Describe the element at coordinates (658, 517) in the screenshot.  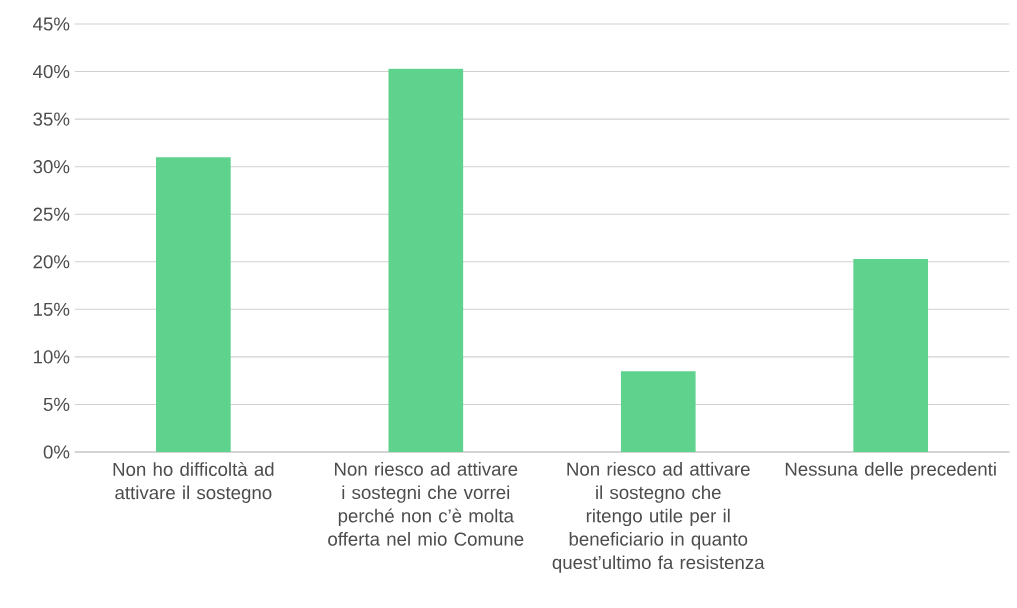
I see `x-tick-label: Non riesco ad attivare il sostegno che ritengo utile per il beneficiario in quanto quest’ultimo fa resistenza` at that location.